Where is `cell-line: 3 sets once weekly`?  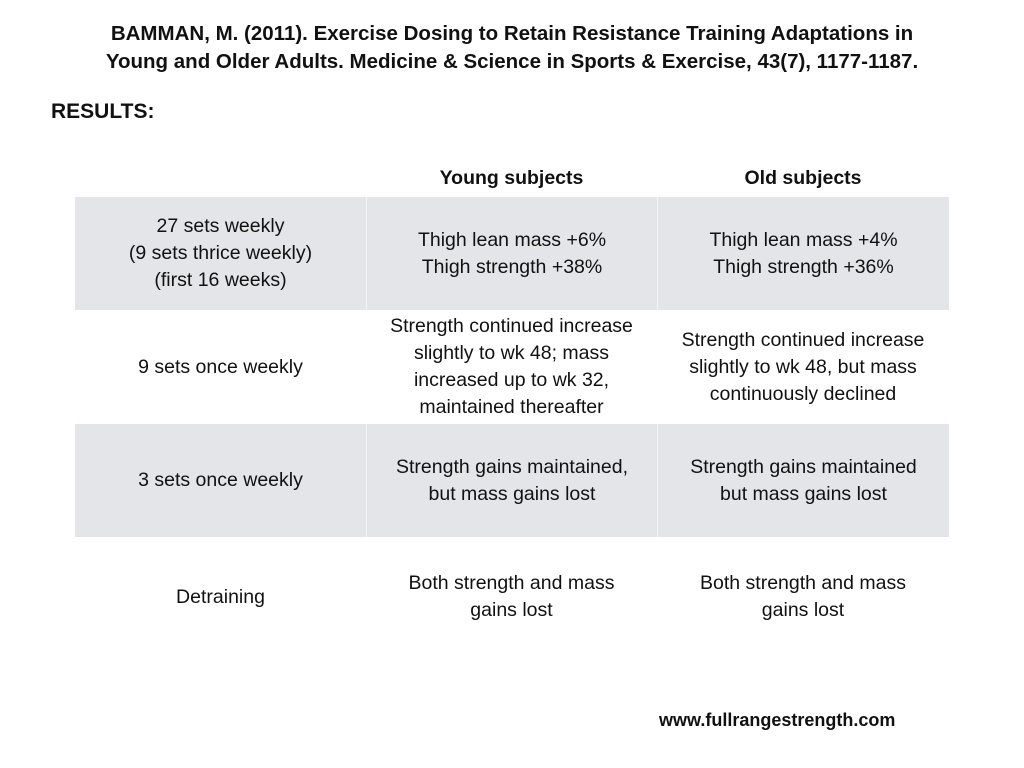 cell-line: 3 sets once weekly is located at coordinates (220, 480).